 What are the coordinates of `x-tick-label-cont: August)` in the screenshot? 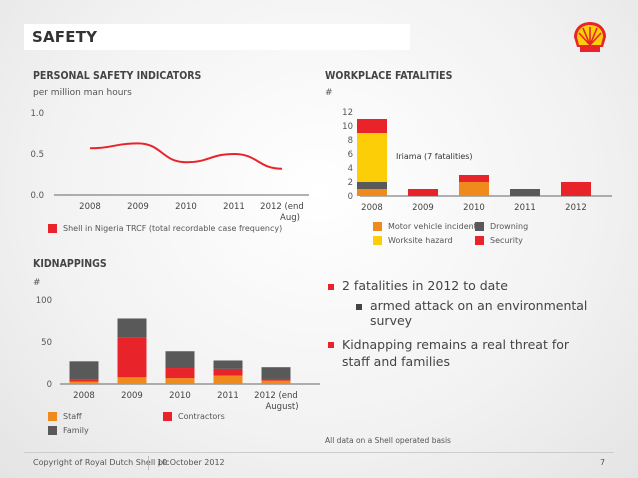 It's located at (281, 407).